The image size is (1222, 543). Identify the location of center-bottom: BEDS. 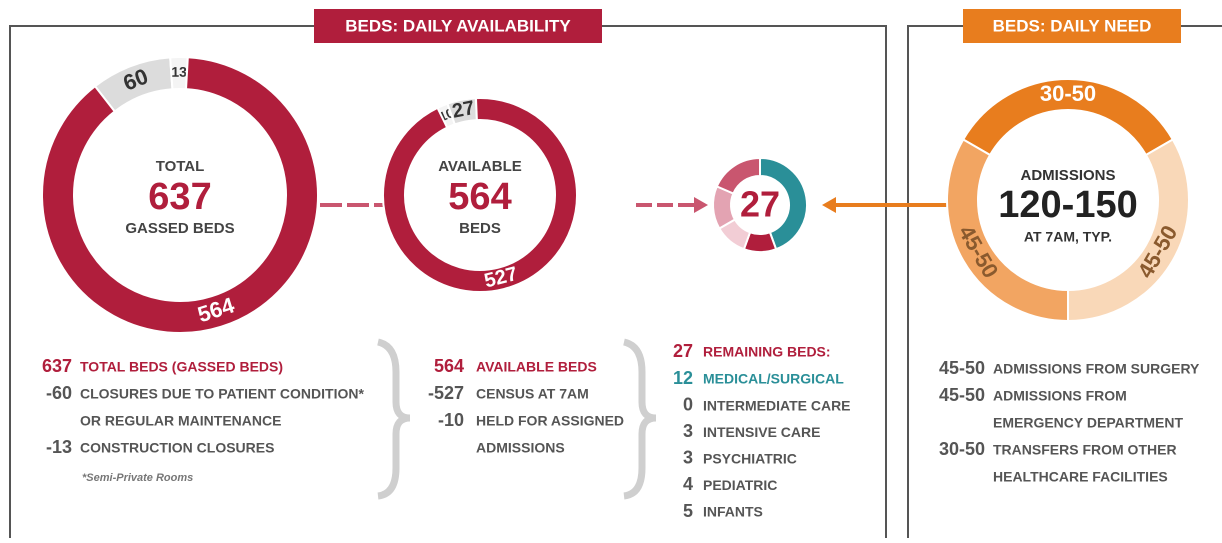
(480, 228).